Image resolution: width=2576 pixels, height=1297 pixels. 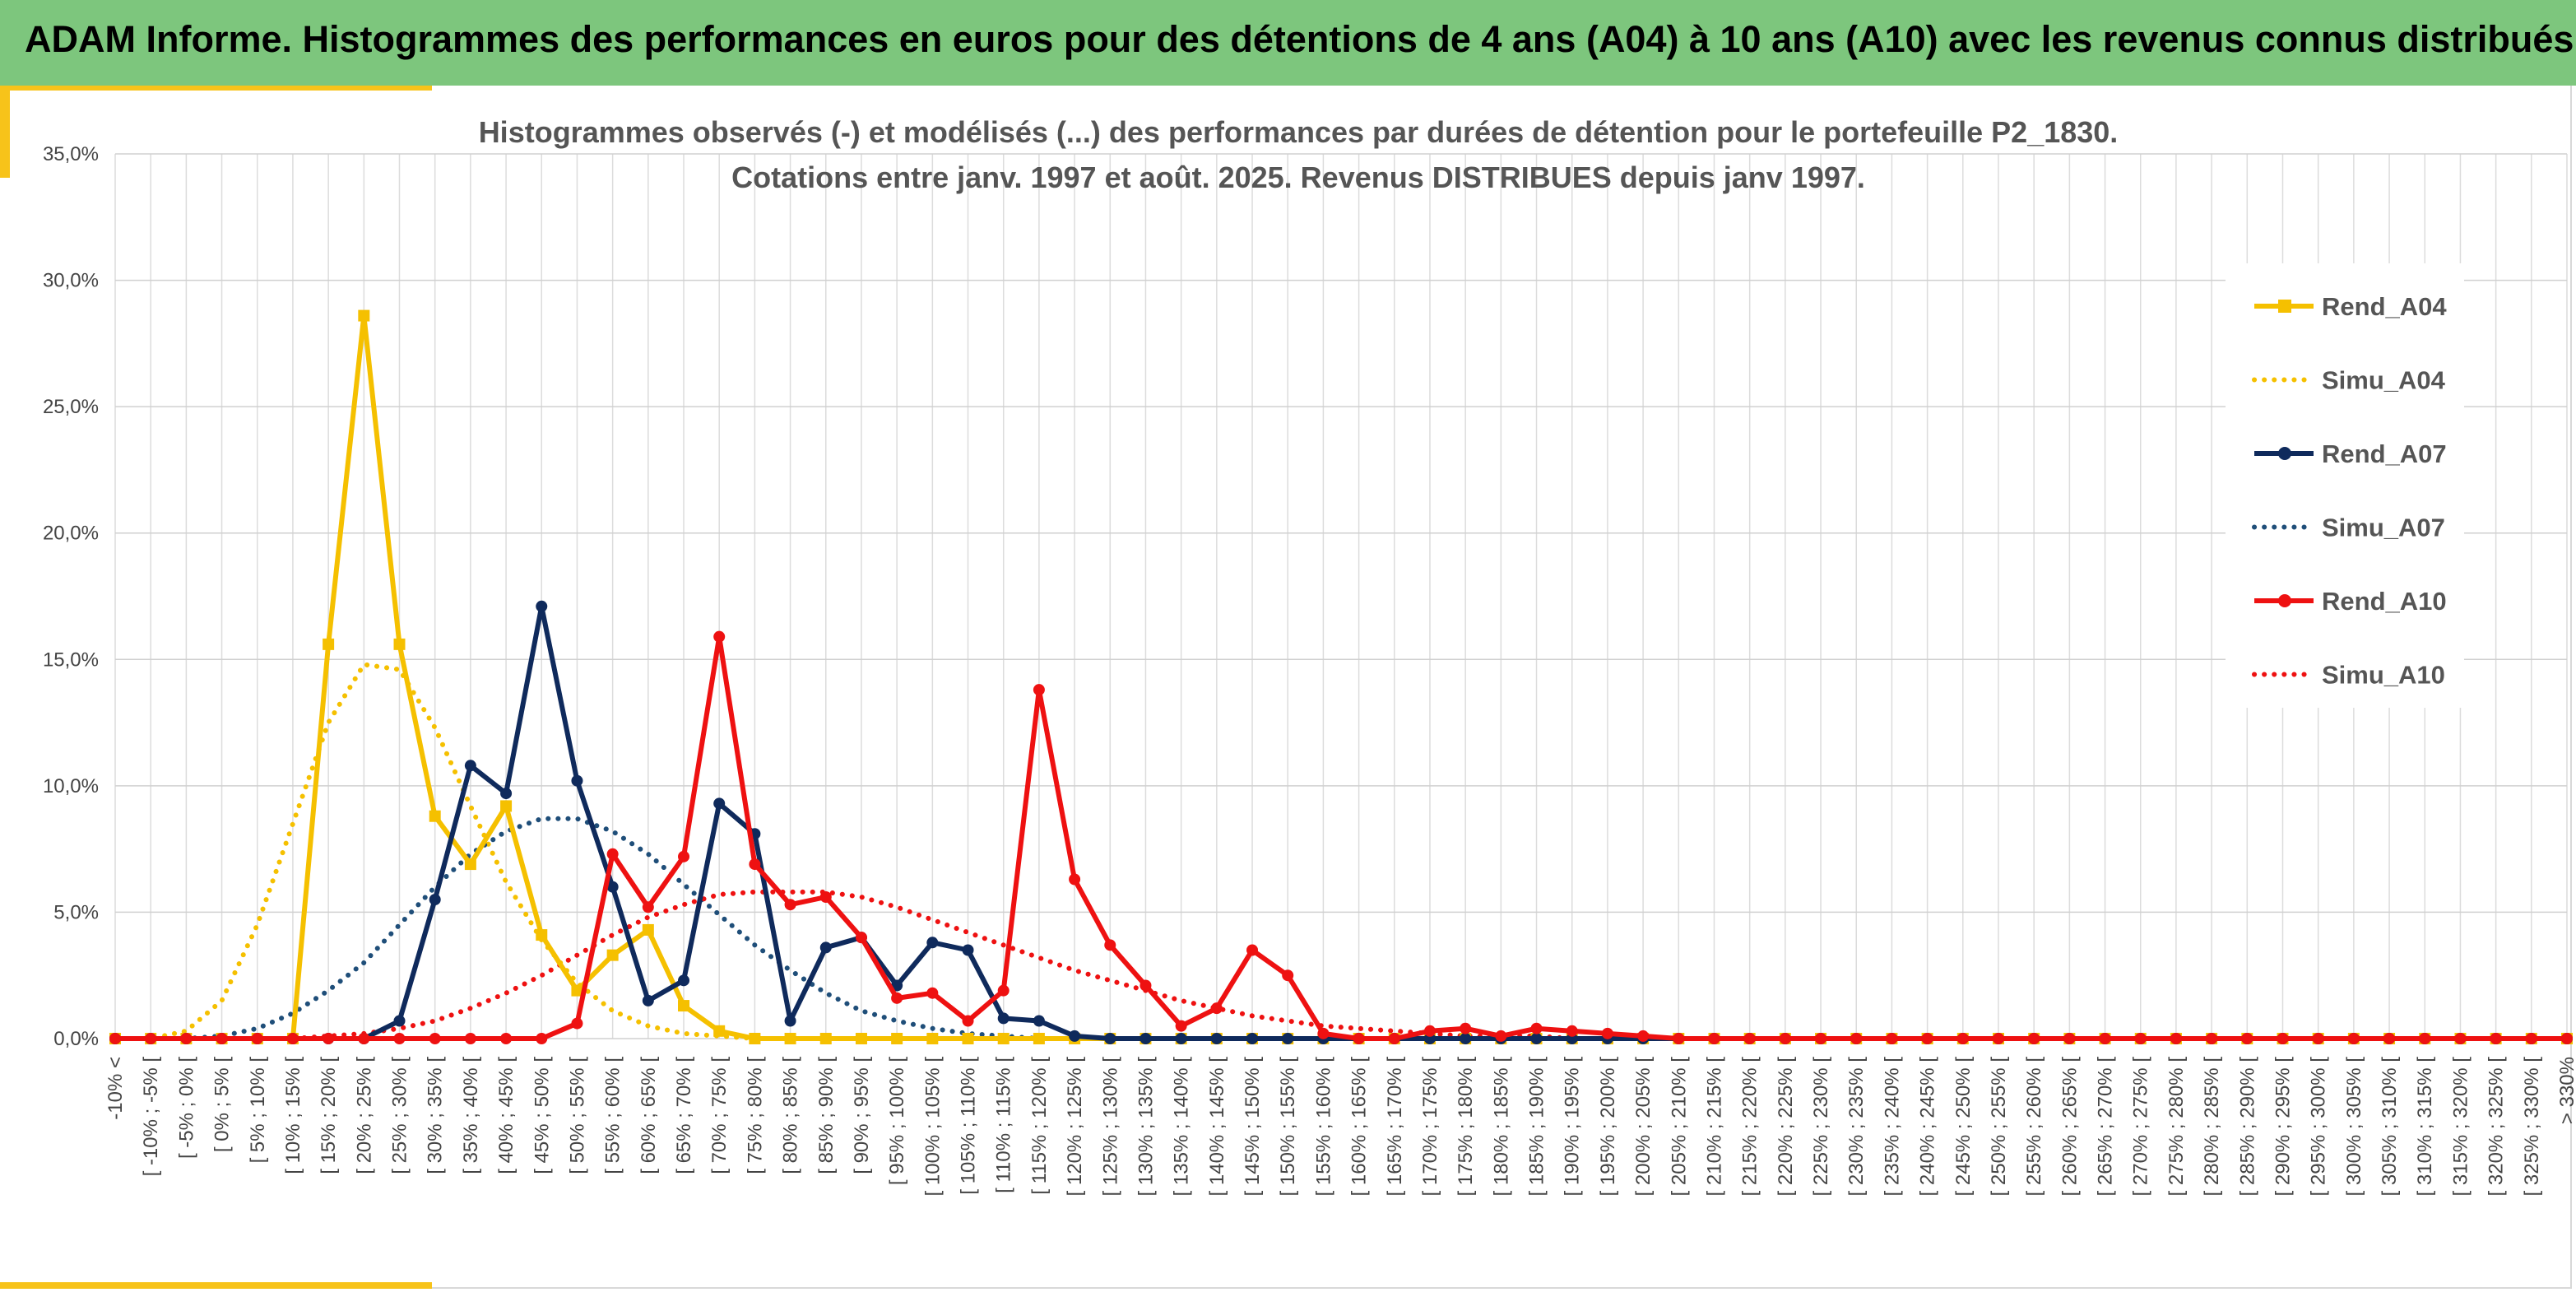 What do you see at coordinates (1821, 1127) in the screenshot?
I see `x-tick-label: [ 225% ; 230% [` at bounding box center [1821, 1127].